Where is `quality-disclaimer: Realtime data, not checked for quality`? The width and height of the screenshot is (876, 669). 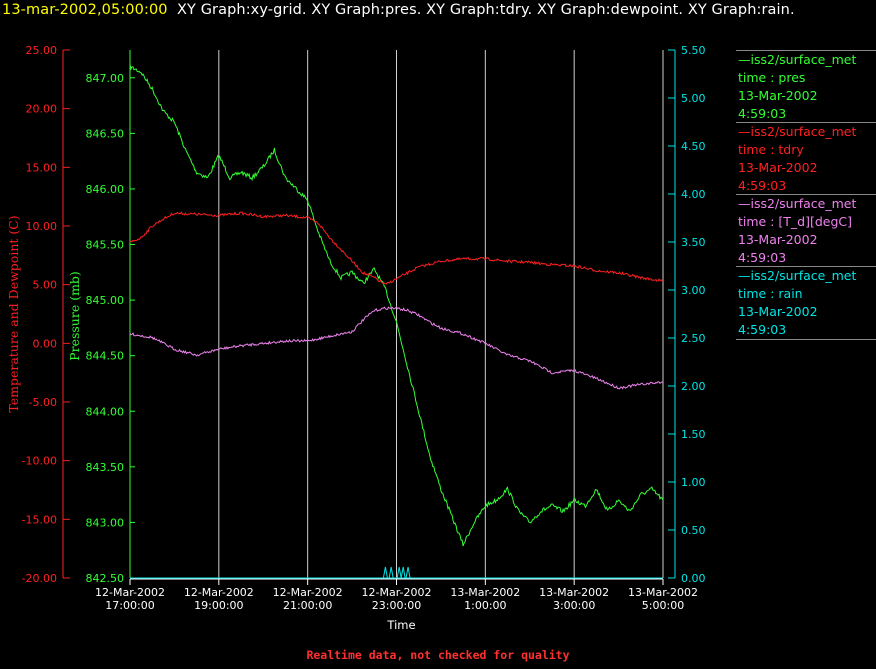 quality-disclaimer: Realtime data, not checked for quality is located at coordinates (438, 655).